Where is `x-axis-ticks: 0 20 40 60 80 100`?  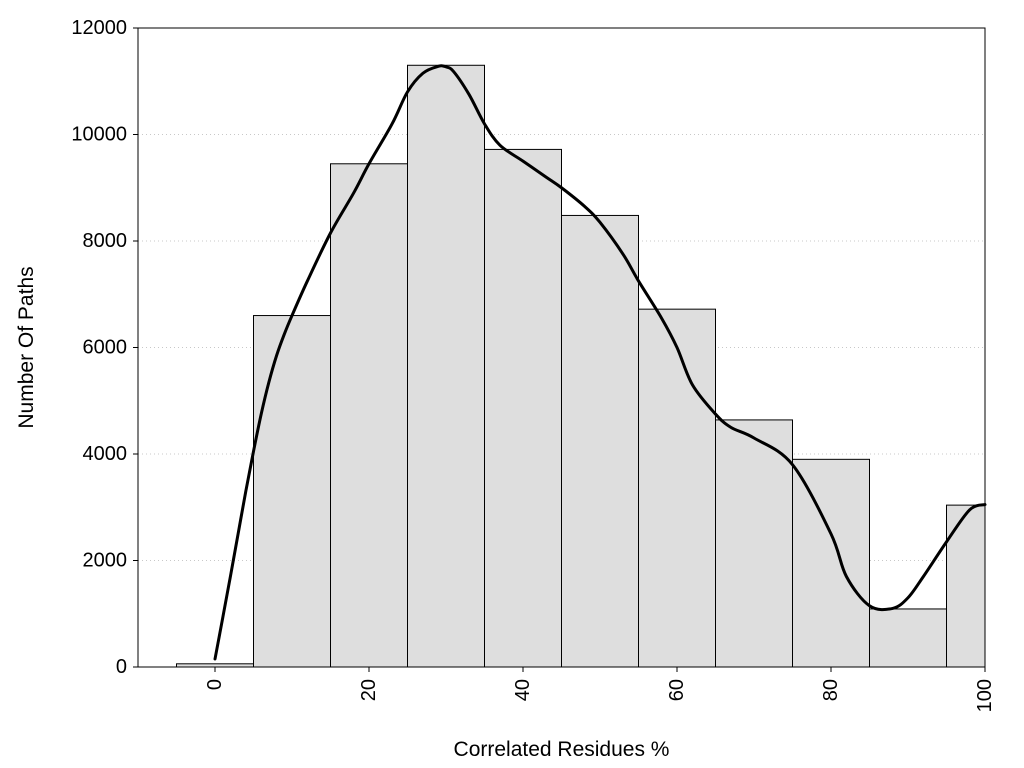
x-axis-ticks: 0 20 40 60 80 100 is located at coordinates (600, 689).